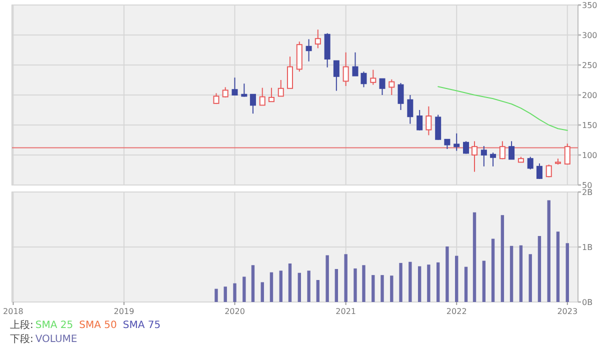 Image resolution: width=600 pixels, height=347 pixels. Describe the element at coordinates (22, 339) in the screenshot. I see `legend-title: 下段:` at that location.